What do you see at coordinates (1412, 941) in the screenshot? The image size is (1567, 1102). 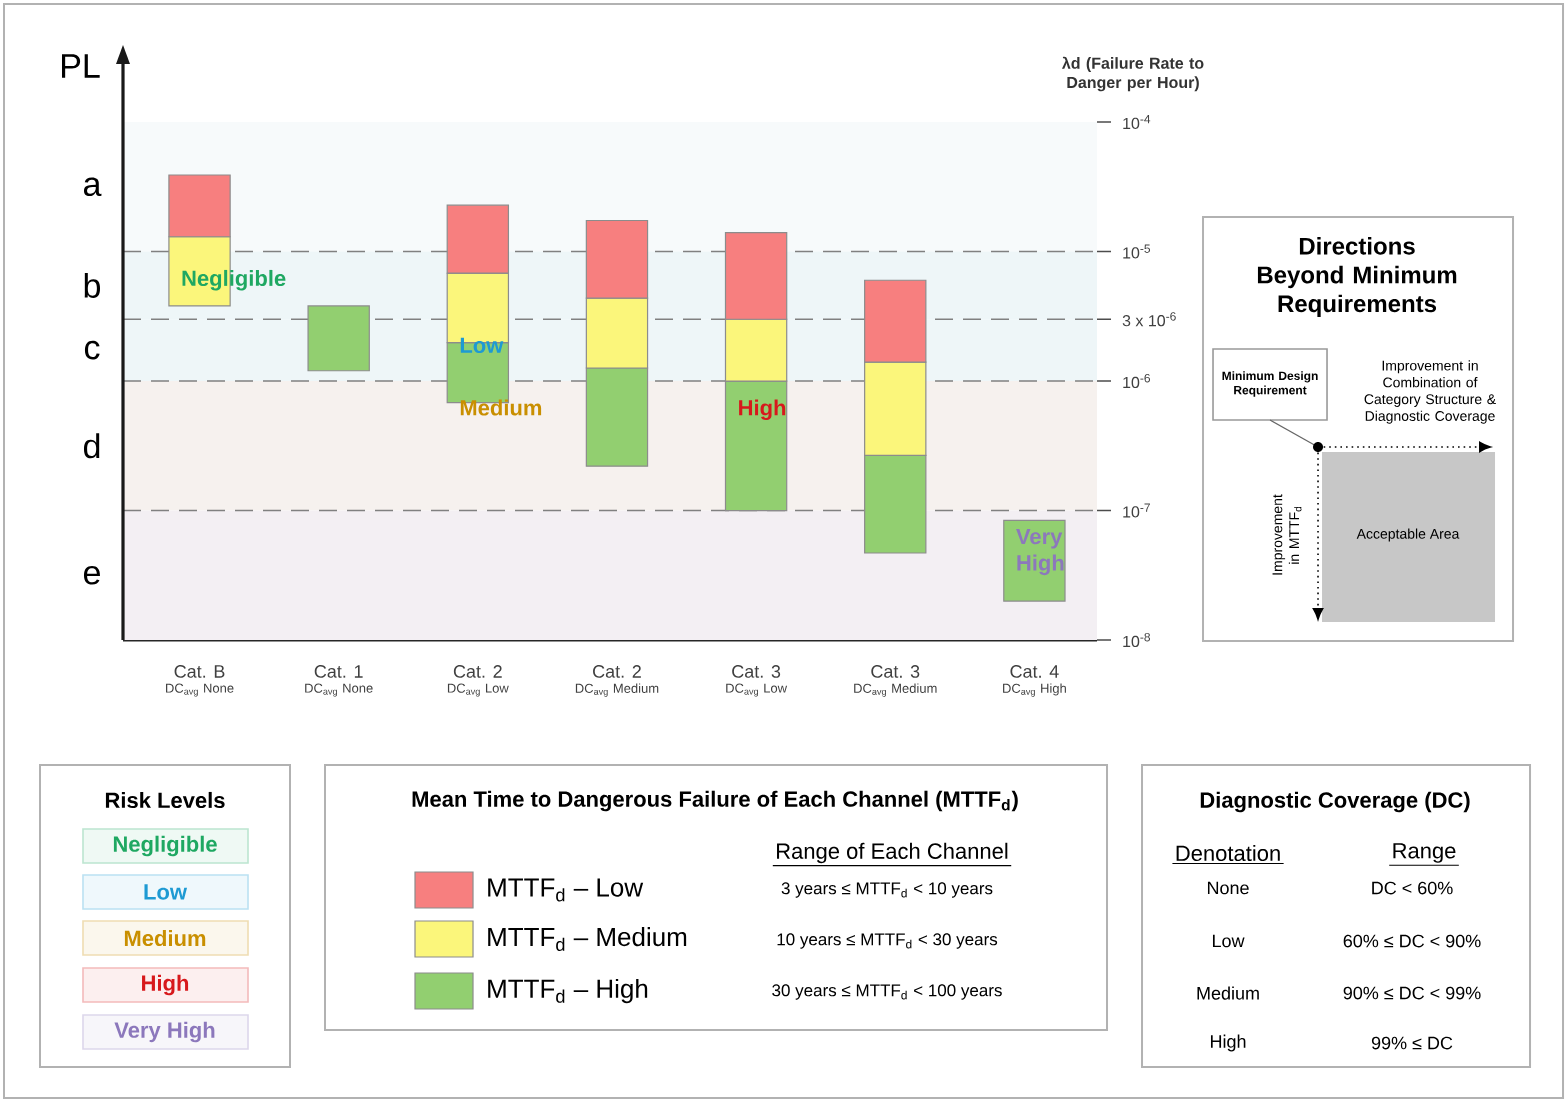 I see `text: 60% ≤ DC < 90%` at bounding box center [1412, 941].